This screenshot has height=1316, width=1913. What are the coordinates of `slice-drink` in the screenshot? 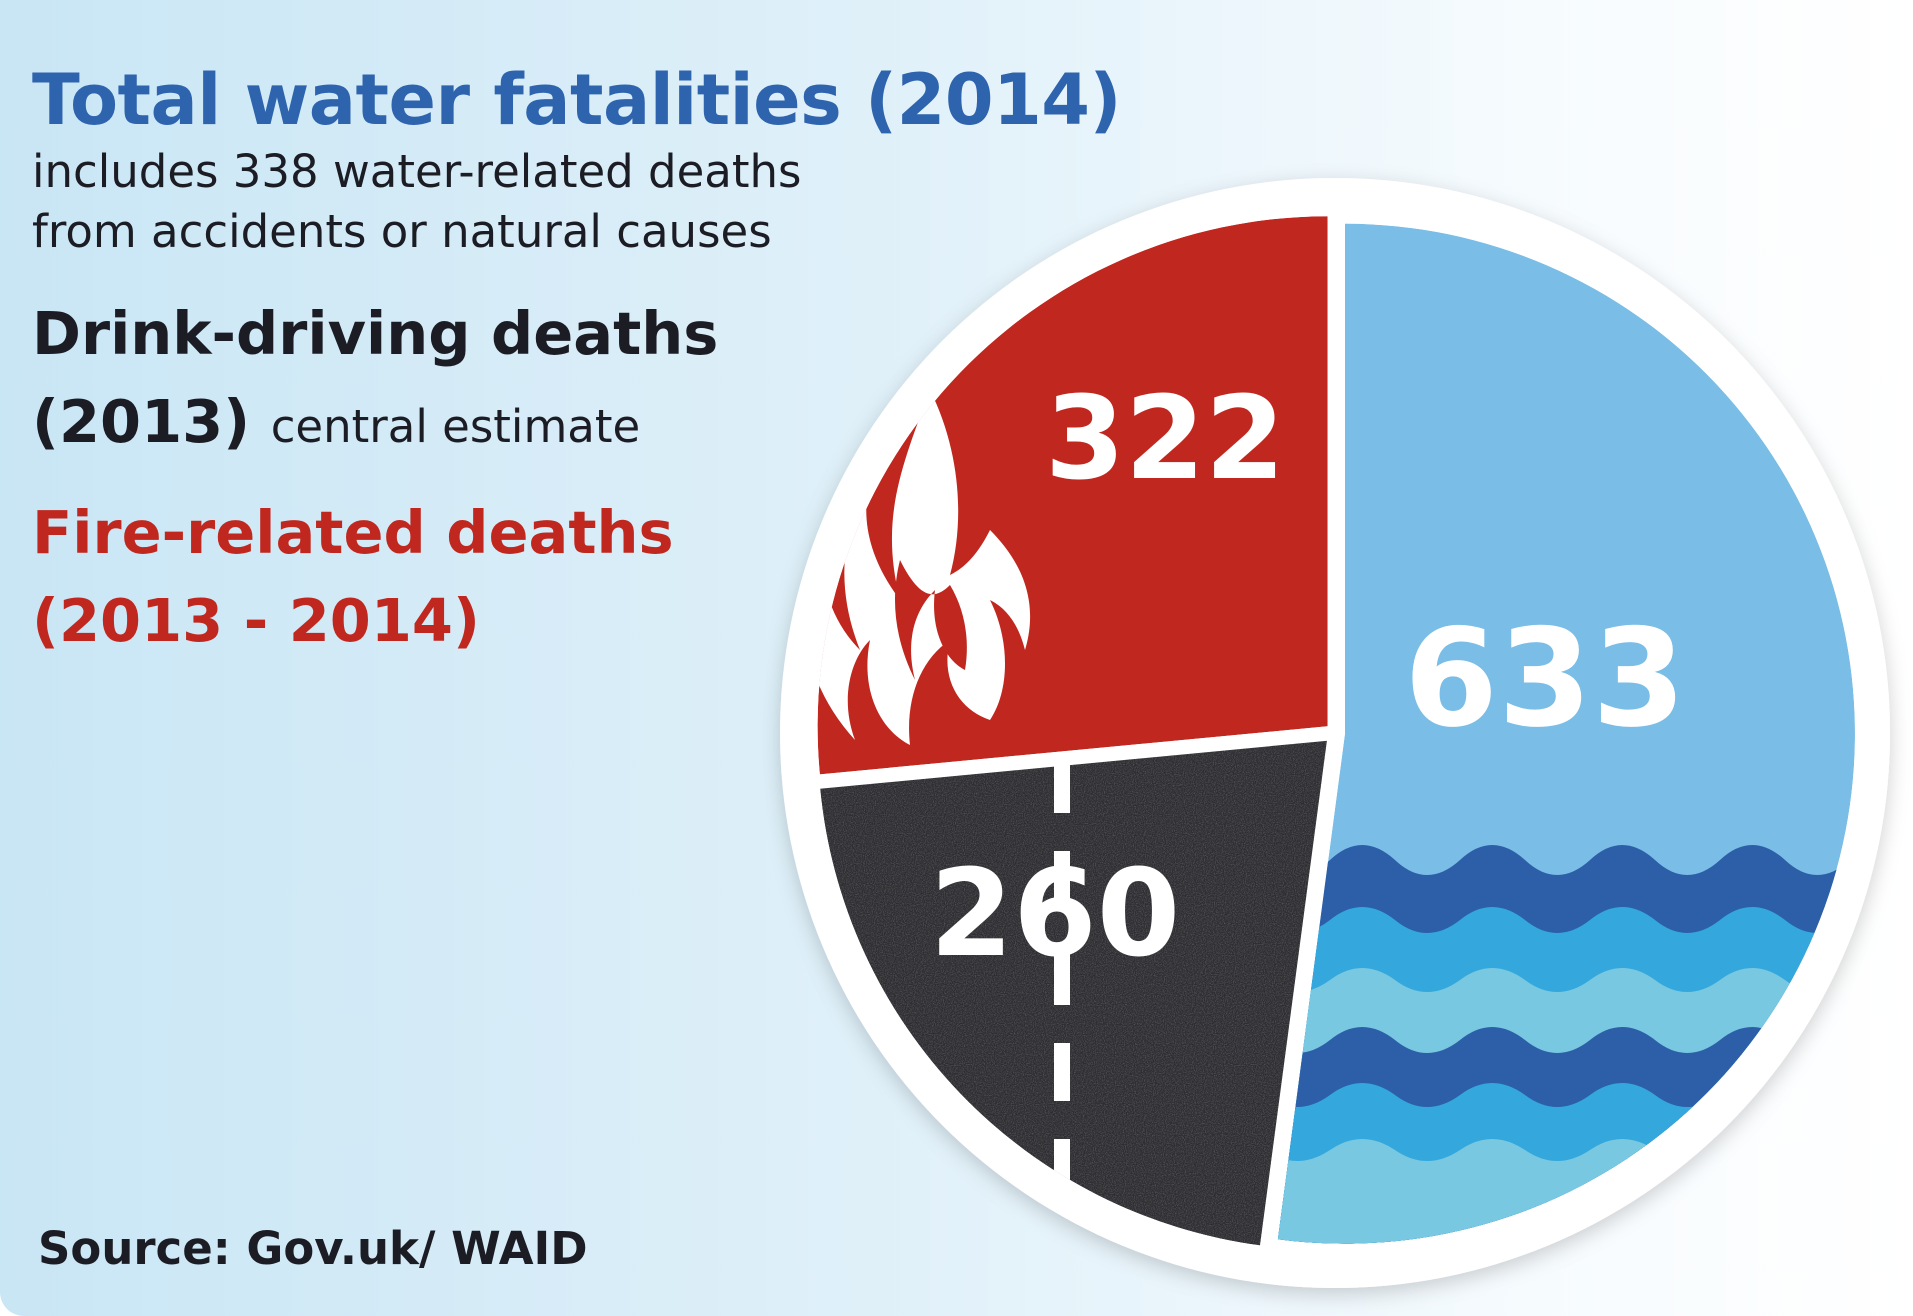 It's located at (1074, 992).